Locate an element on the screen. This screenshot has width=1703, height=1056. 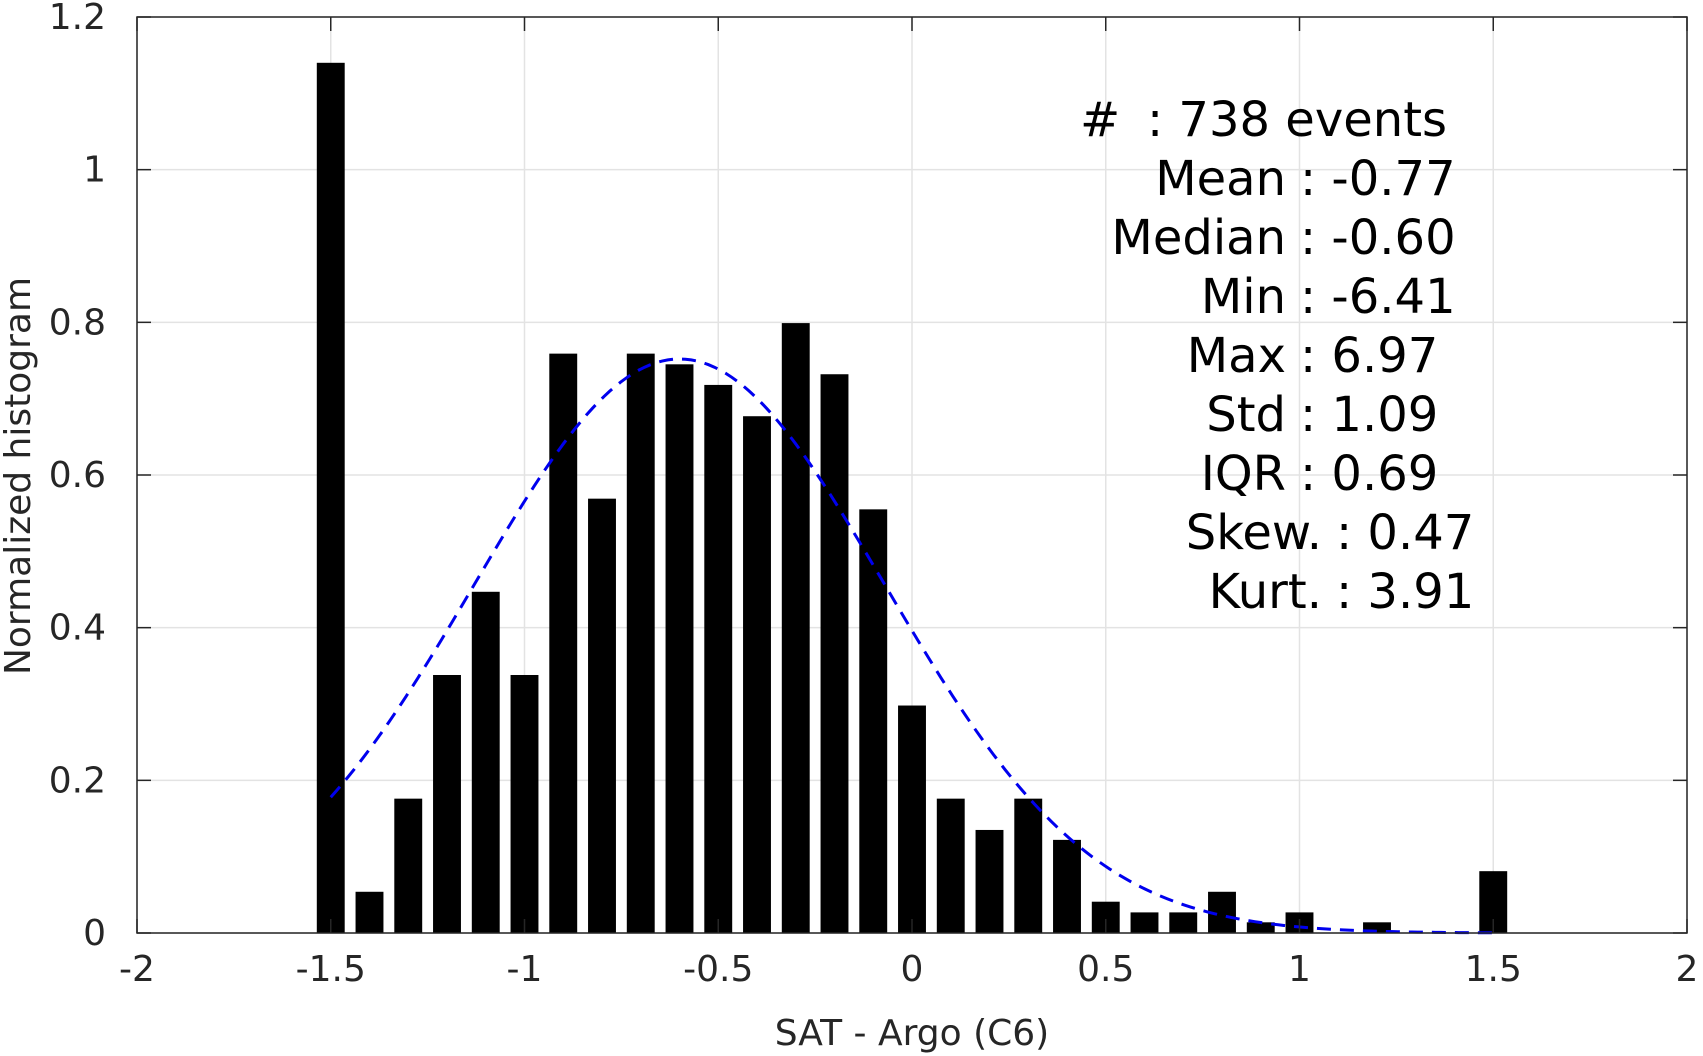
stat-label: Median is located at coordinates (1198, 238).